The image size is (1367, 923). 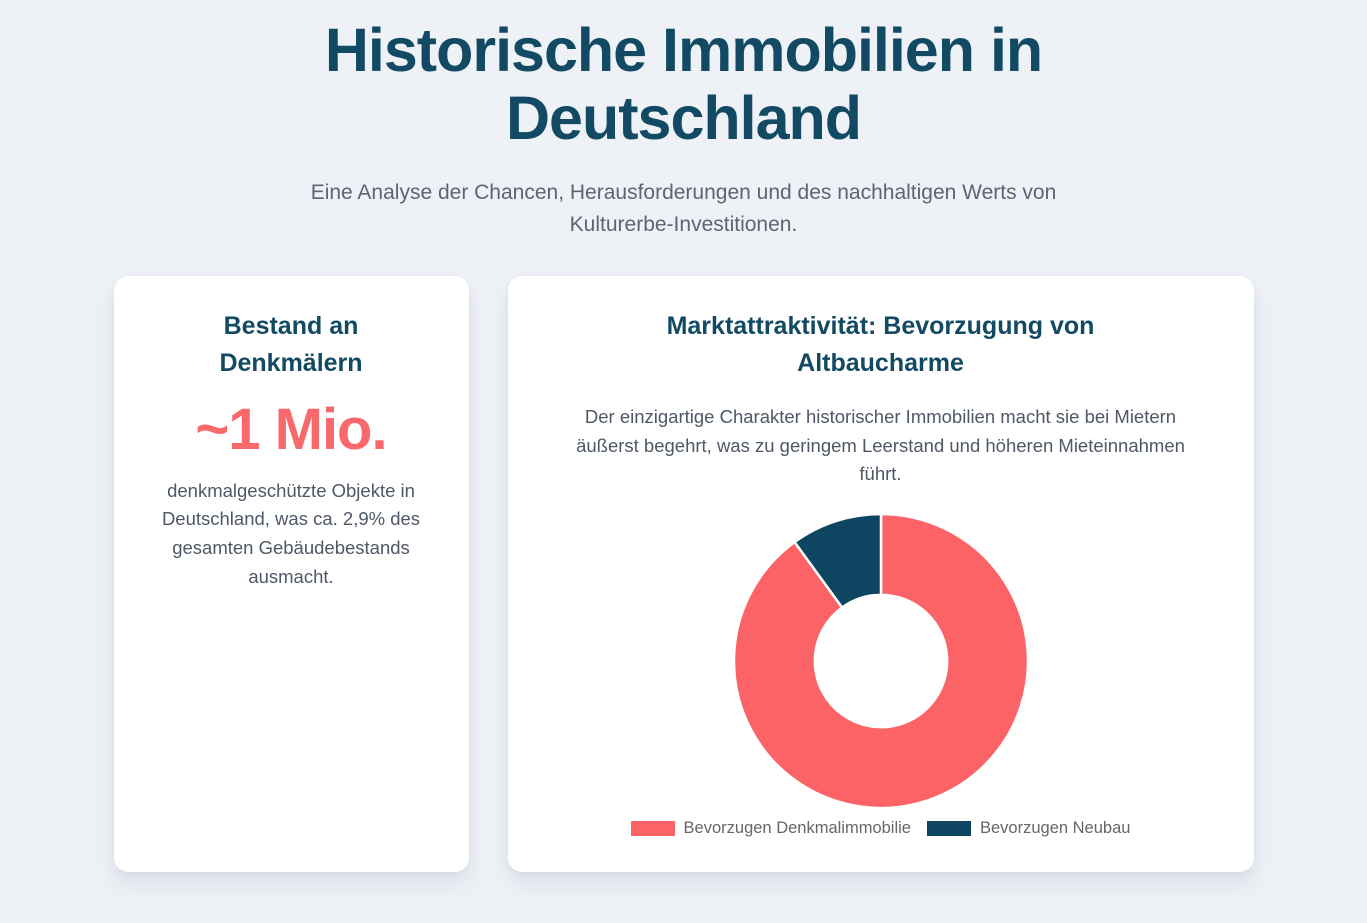 What do you see at coordinates (1055, 827) in the screenshot?
I see `legend-label: Bevorzugen Neubau` at bounding box center [1055, 827].